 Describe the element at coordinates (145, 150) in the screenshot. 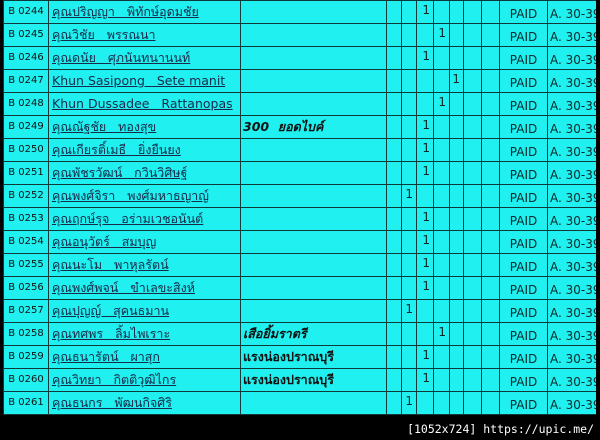

I see `name-cell: คุณเกียรติ์เมธี ยิ่งยืนยง` at that location.